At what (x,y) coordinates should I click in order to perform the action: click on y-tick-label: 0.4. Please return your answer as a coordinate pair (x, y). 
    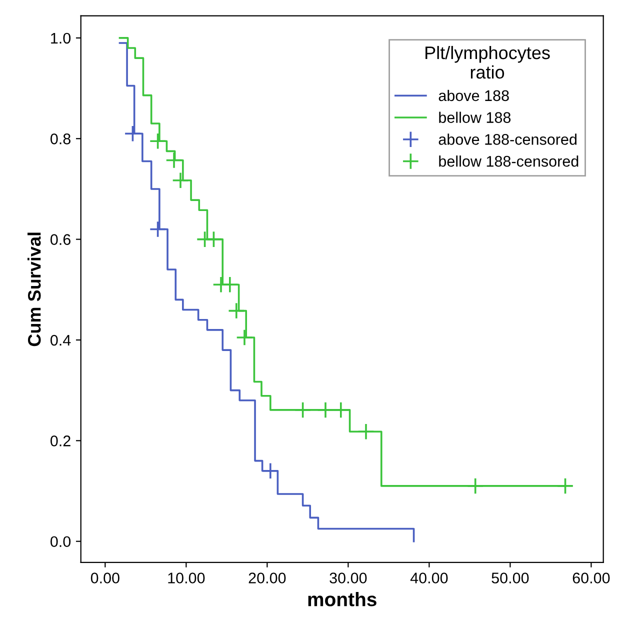
    Looking at the image, I should click on (60, 340).